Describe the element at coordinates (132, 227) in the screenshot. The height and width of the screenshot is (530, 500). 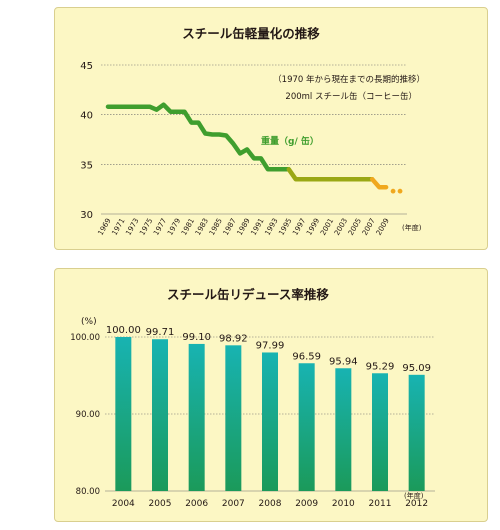
I see `x-tick-label: 1973` at that location.